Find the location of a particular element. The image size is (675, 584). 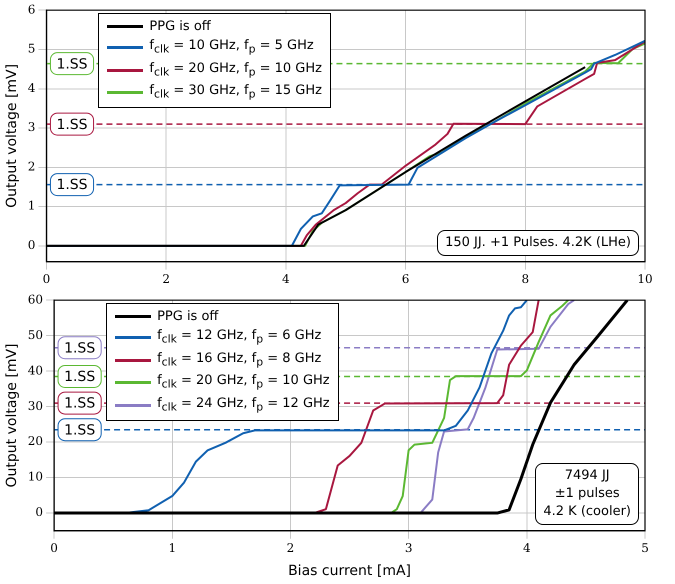

x-tick-label: 8 is located at coordinates (525, 279).